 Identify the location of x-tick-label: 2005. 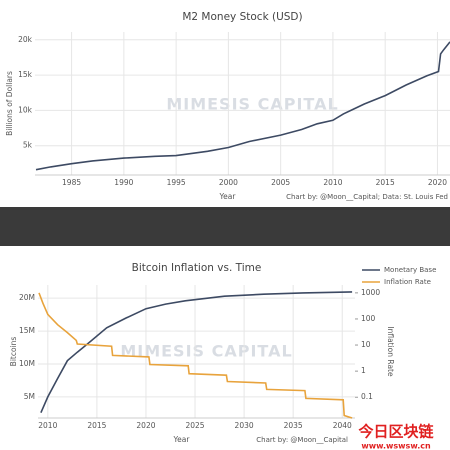
(280, 182).